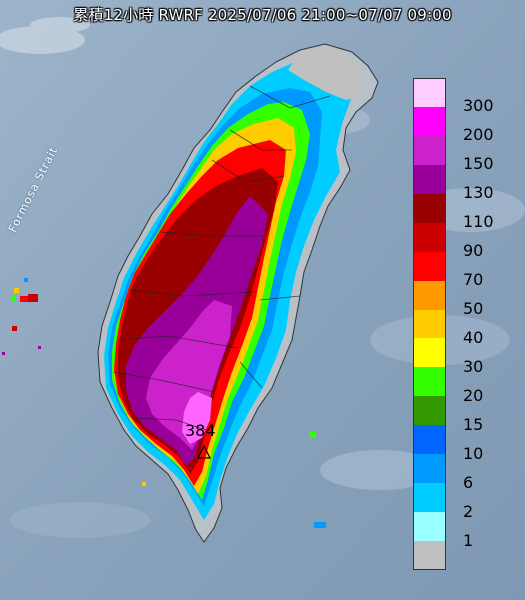 This screenshot has width=525, height=600. What do you see at coordinates (478, 135) in the screenshot?
I see `legend-label: 200` at bounding box center [478, 135].